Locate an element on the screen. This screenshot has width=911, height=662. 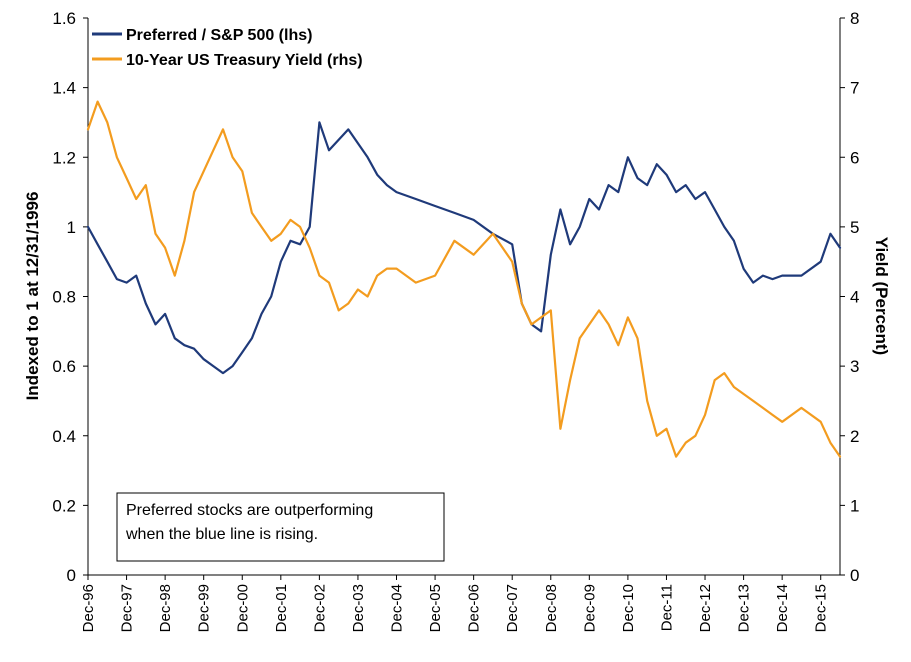
right-axis-ticks: 0 1 2 3 4 5 6 7 8 is located at coordinates (849, 297).